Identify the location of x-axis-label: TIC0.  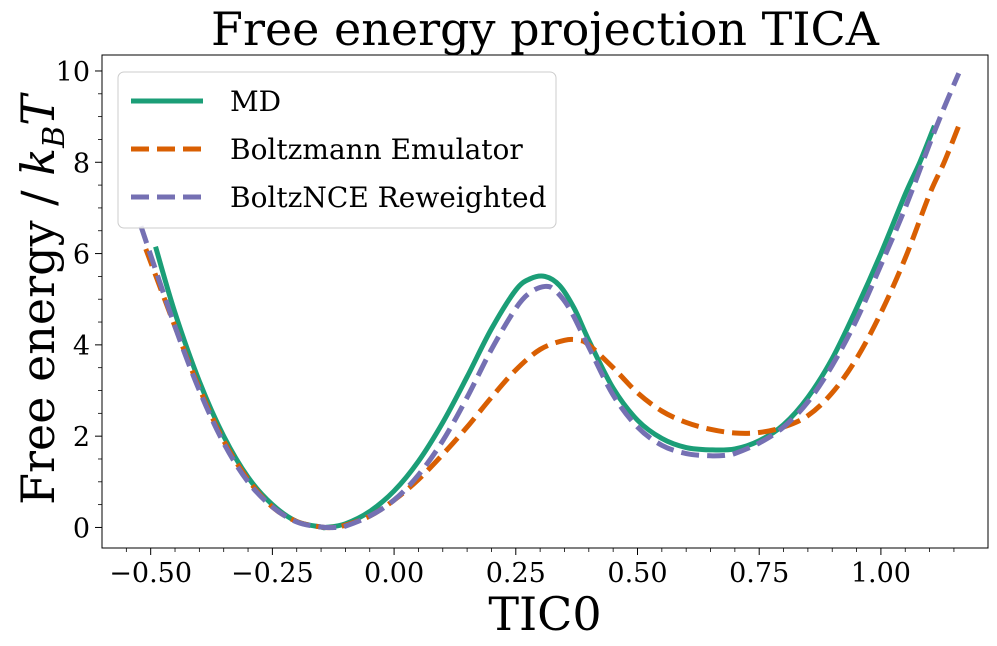
(544, 614).